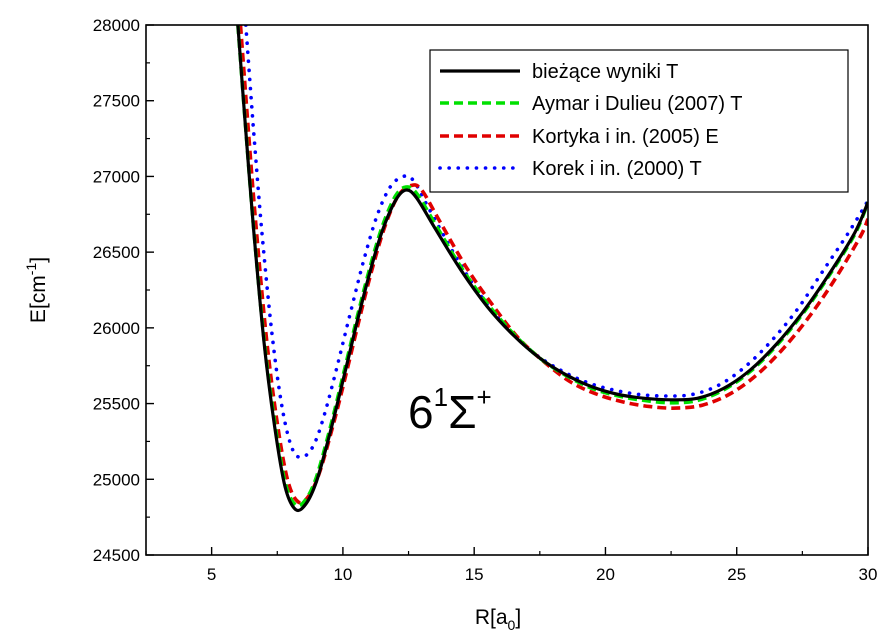 Image resolution: width=884 pixels, height=639 pixels. What do you see at coordinates (38, 260) in the screenshot?
I see `y-axis-title-close: ]` at bounding box center [38, 260].